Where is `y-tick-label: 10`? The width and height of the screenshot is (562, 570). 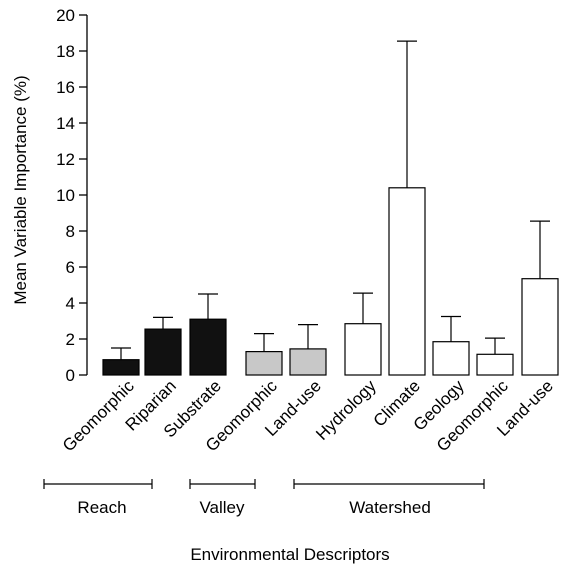
y-tick-label: 10 is located at coordinates (65, 195).